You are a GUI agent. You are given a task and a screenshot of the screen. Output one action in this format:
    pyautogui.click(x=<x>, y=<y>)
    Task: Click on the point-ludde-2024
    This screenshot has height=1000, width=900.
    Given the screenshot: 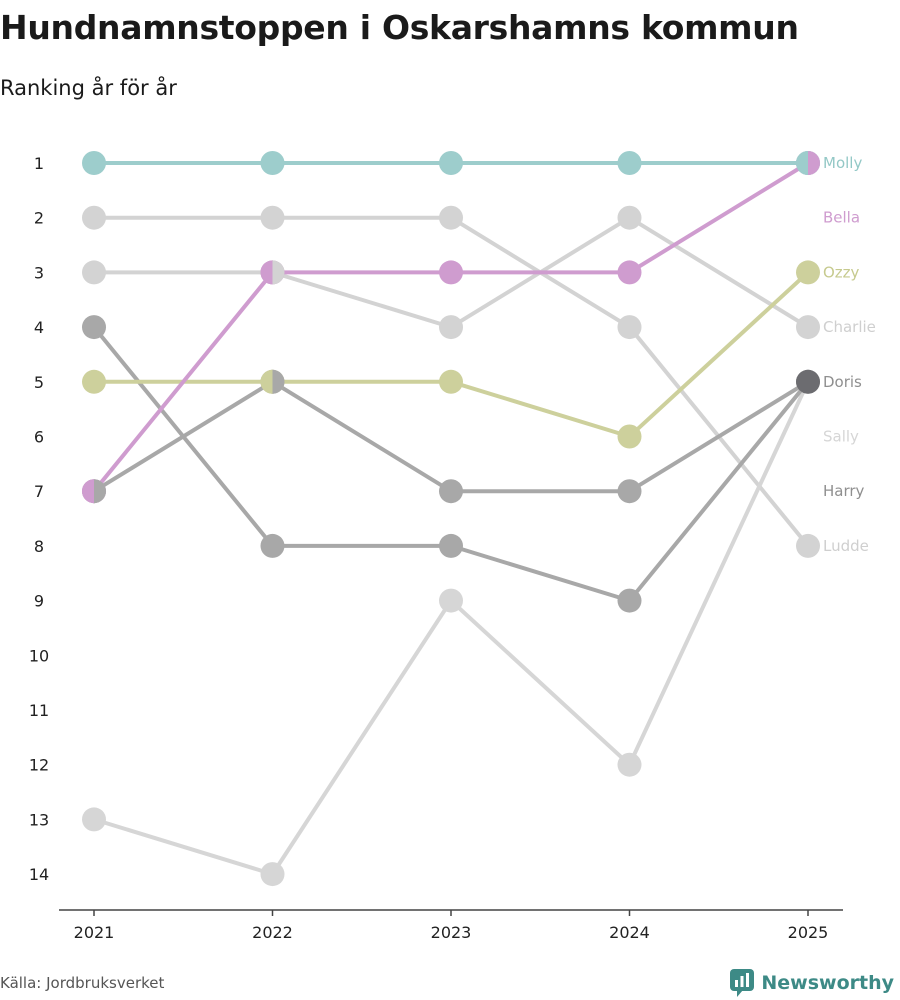 What is the action you would take?
    pyautogui.click(x=629, y=327)
    